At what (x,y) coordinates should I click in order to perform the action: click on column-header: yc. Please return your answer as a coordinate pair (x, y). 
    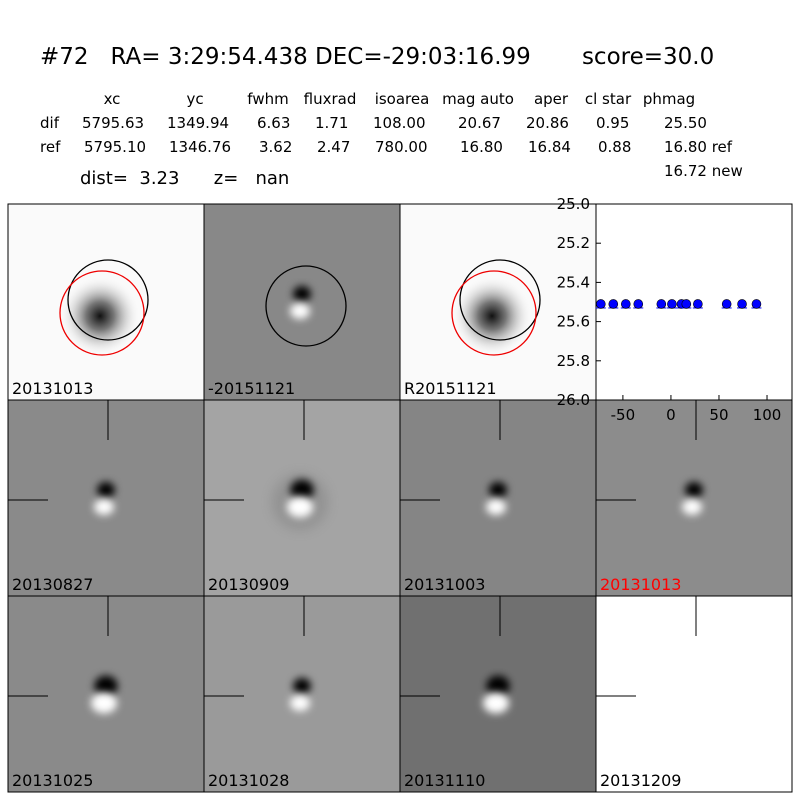
    Looking at the image, I should click on (194, 99).